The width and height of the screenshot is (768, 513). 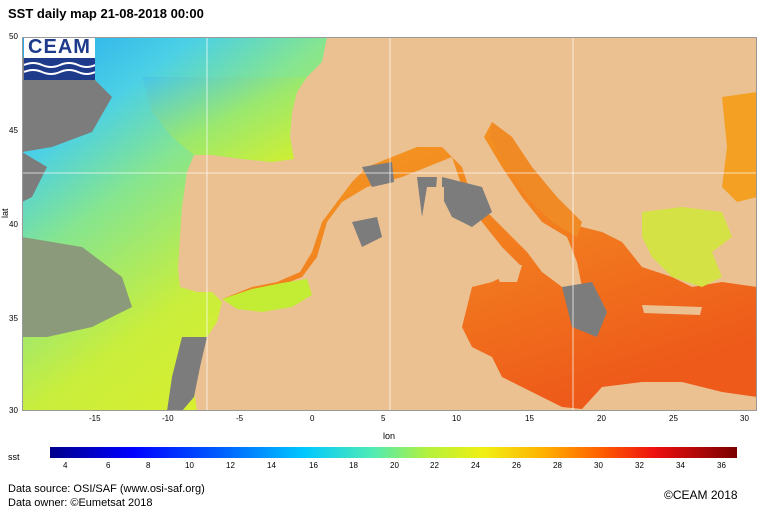 I want to click on ceam-logo: CEAM, so click(x=59, y=58).